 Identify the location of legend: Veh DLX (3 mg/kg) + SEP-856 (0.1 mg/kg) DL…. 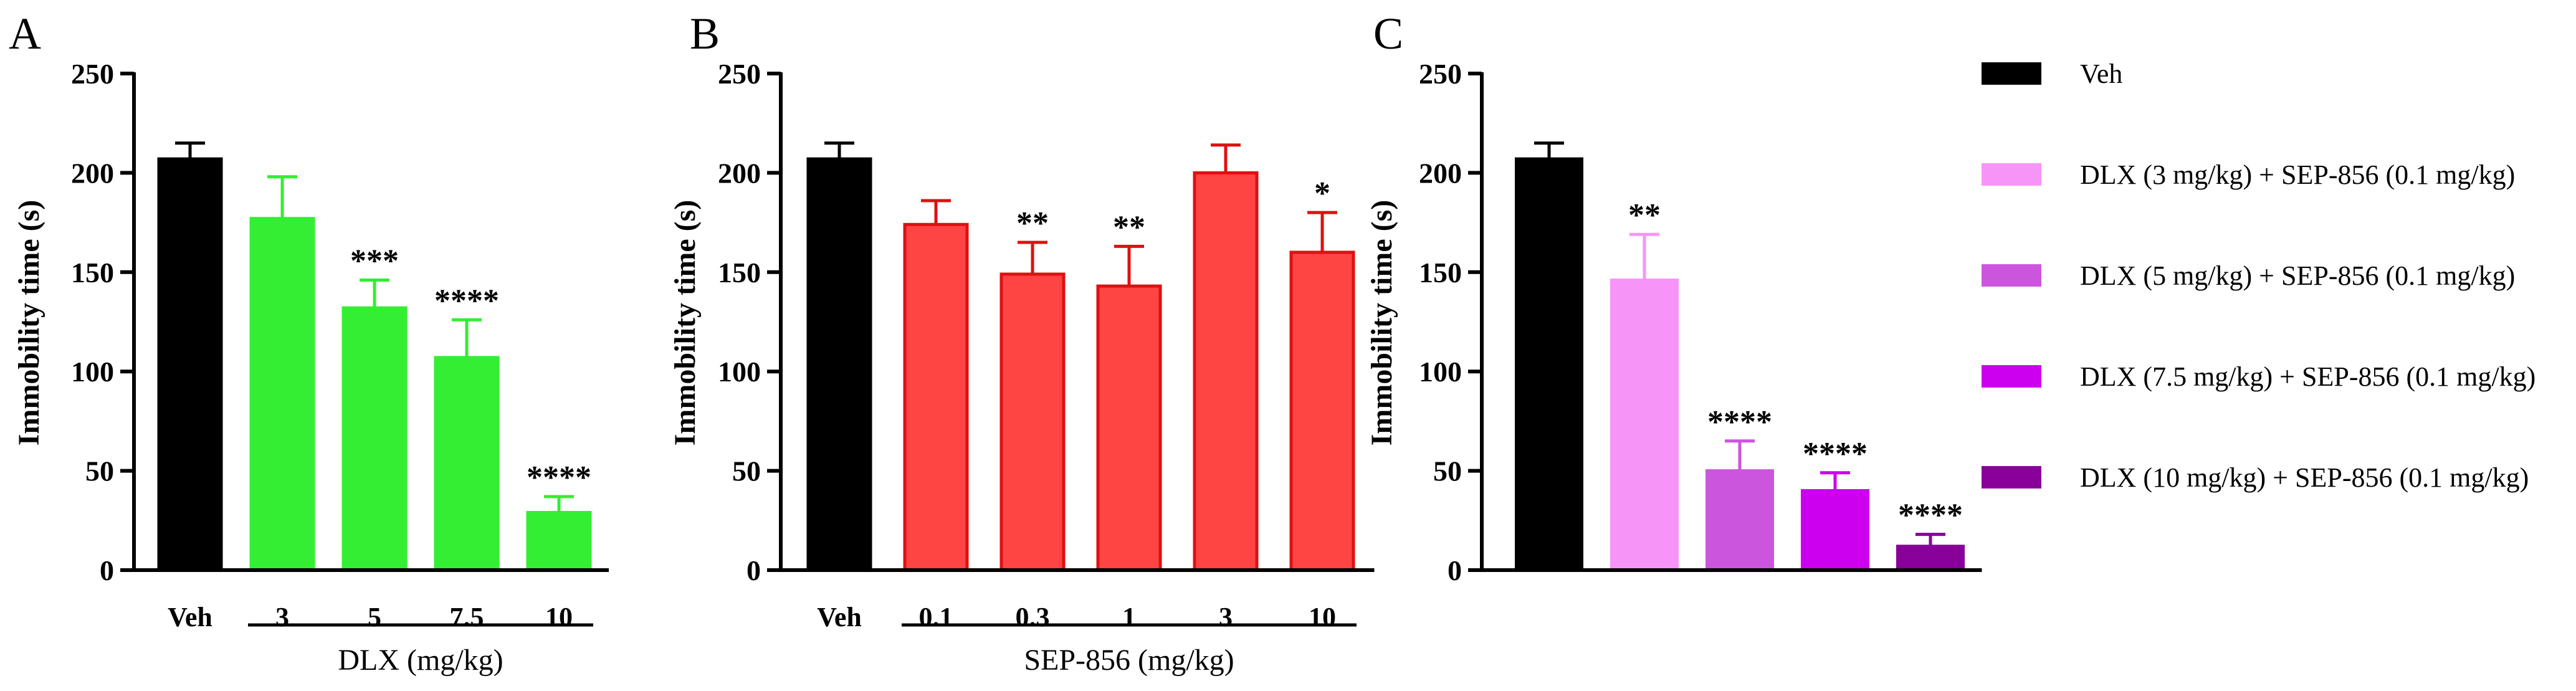
(2258, 276).